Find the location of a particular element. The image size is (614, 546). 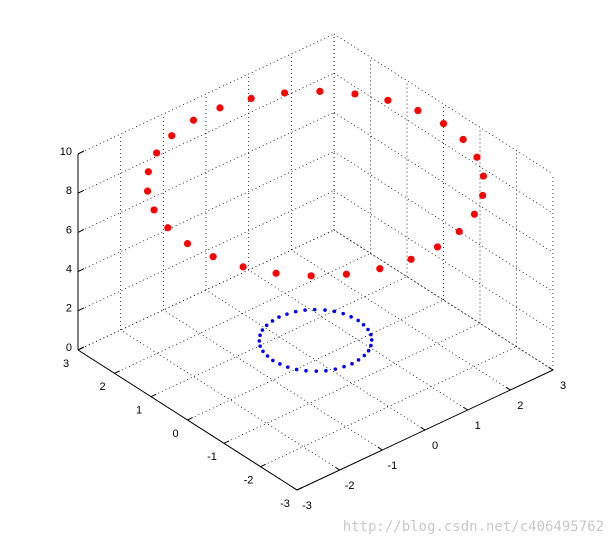

z-tick-label: 4 is located at coordinates (69, 270).